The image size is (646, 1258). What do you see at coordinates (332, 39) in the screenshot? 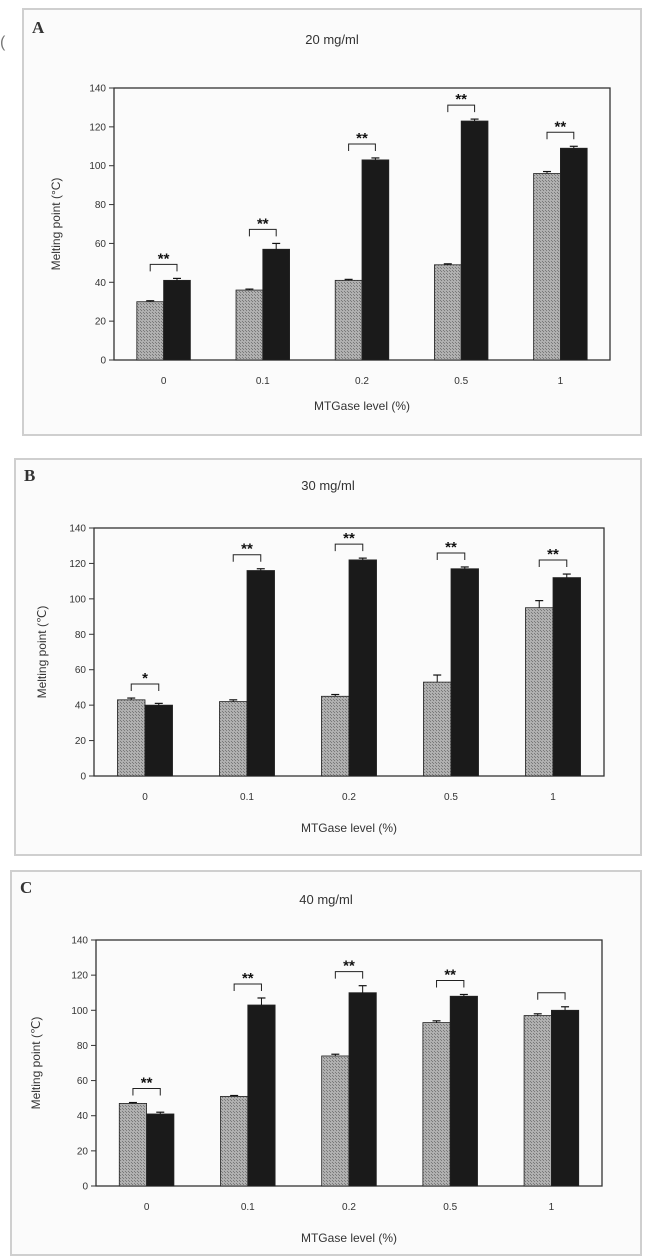
I see `chart-title: 20 mg/ml` at bounding box center [332, 39].